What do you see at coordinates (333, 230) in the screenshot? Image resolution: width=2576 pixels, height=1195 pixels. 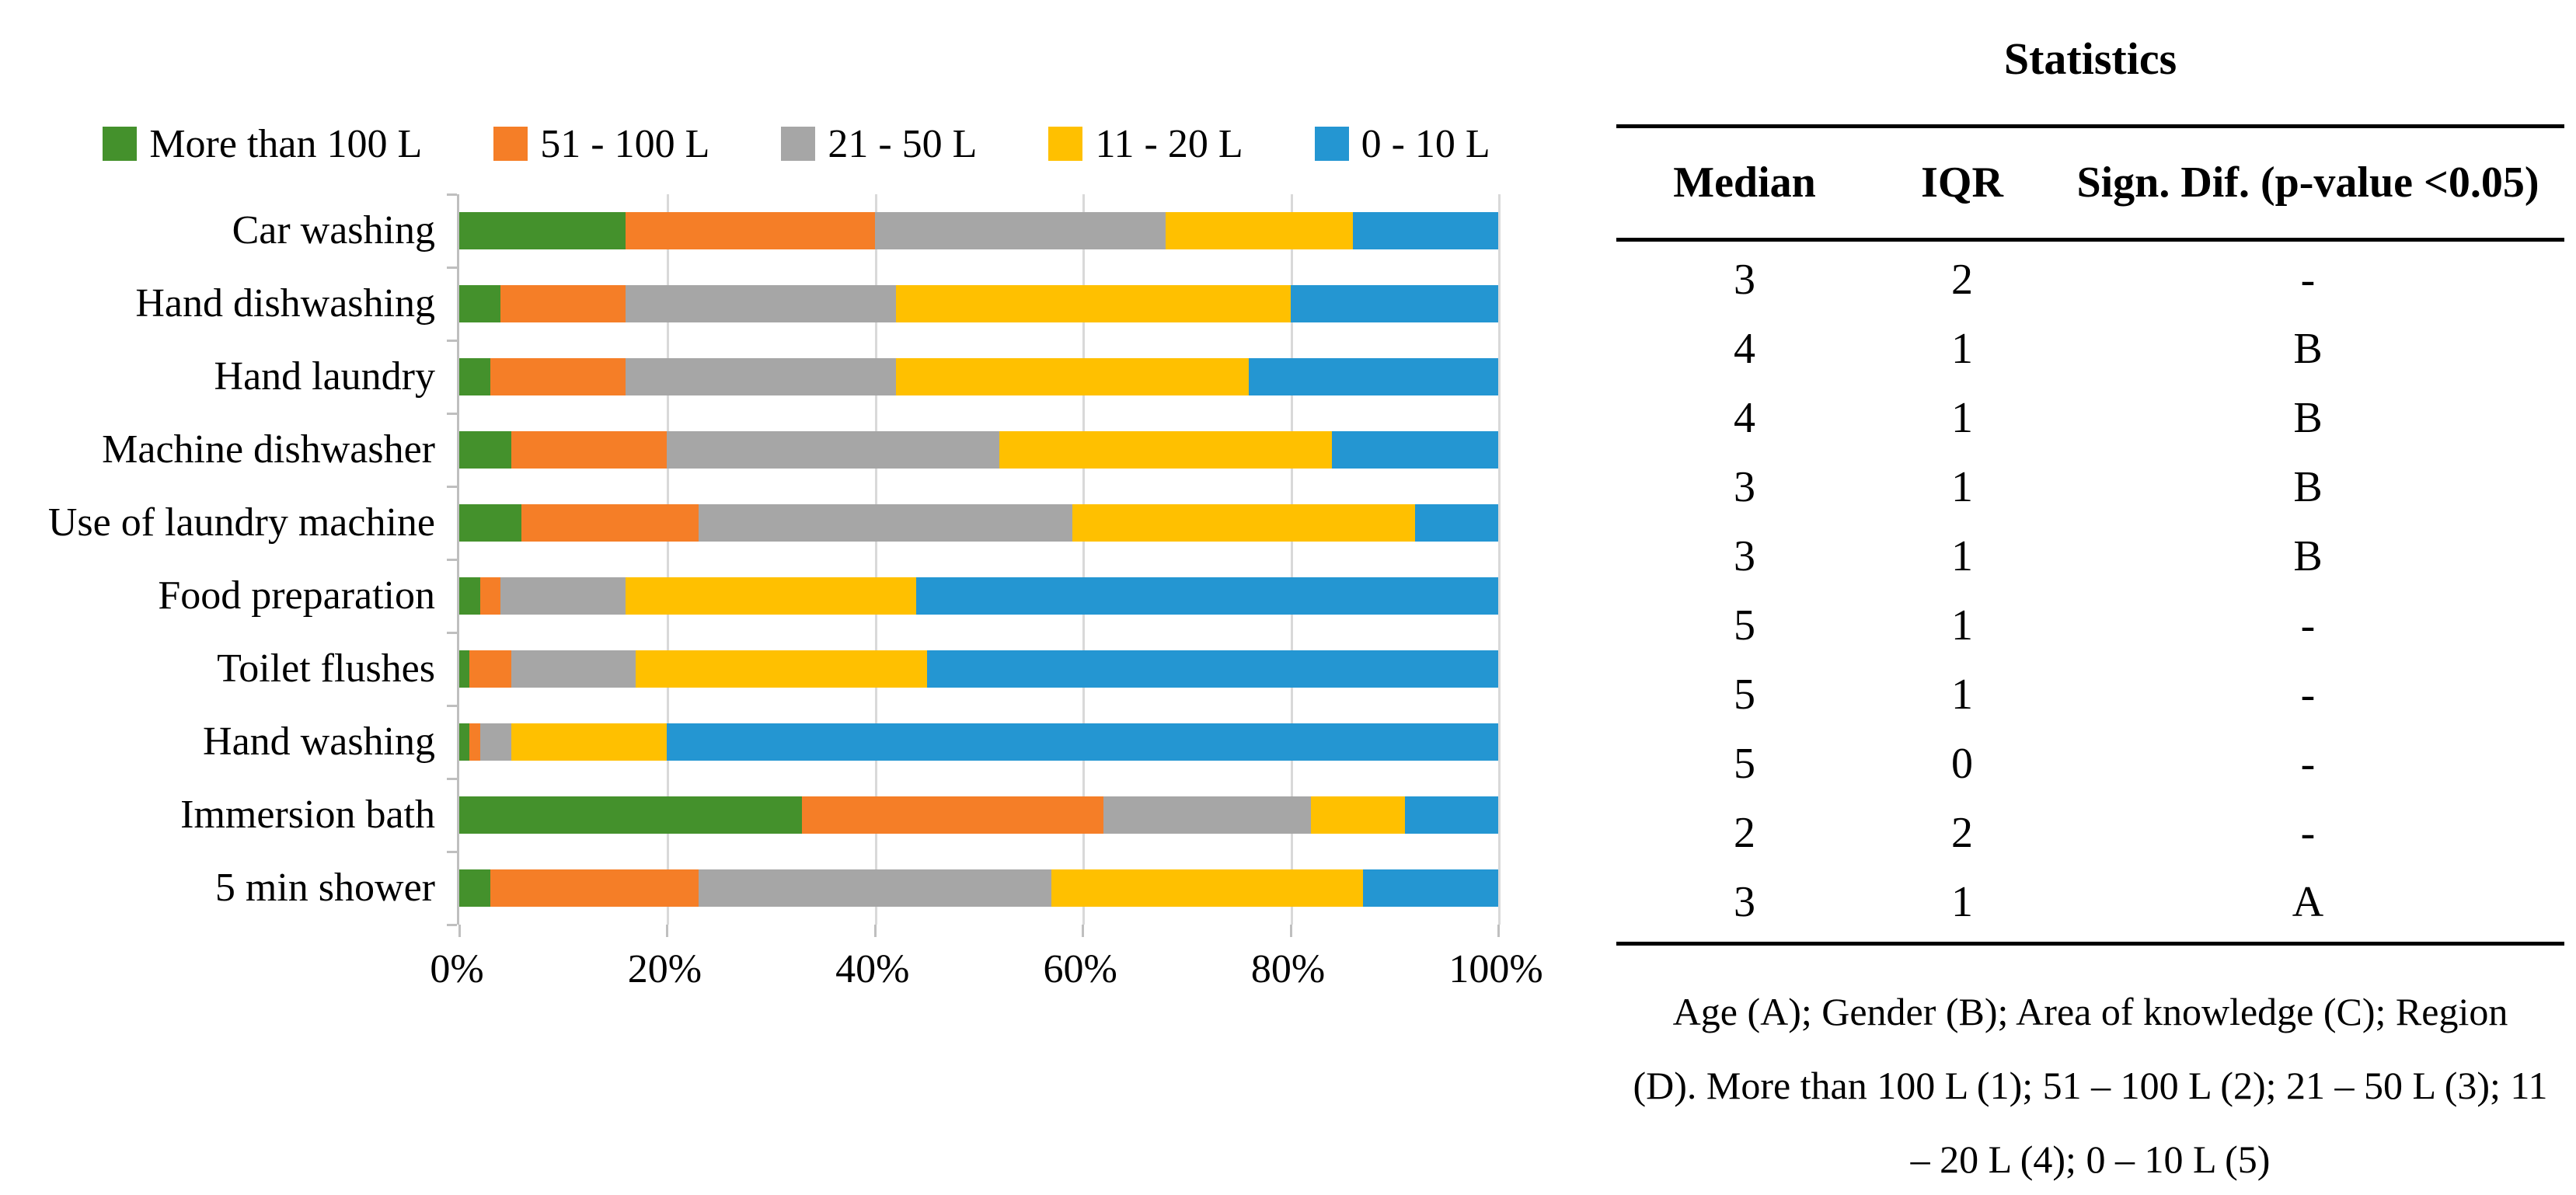 I see `category-label: Car washing` at bounding box center [333, 230].